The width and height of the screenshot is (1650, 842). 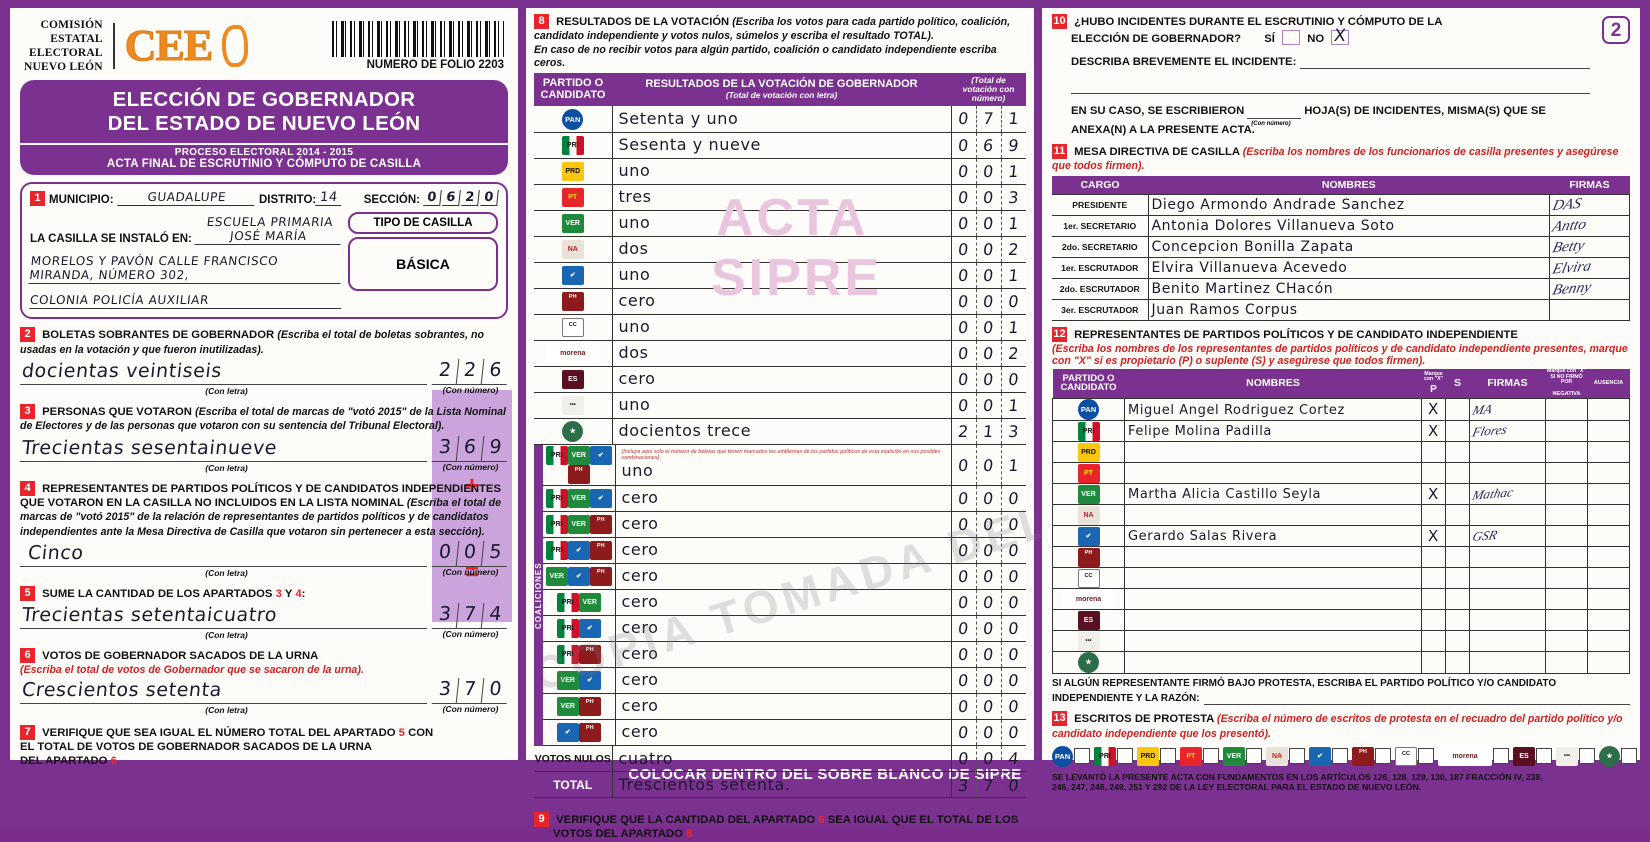 I want to click on section-5-digit-2: 7, so click(x=471, y=616).